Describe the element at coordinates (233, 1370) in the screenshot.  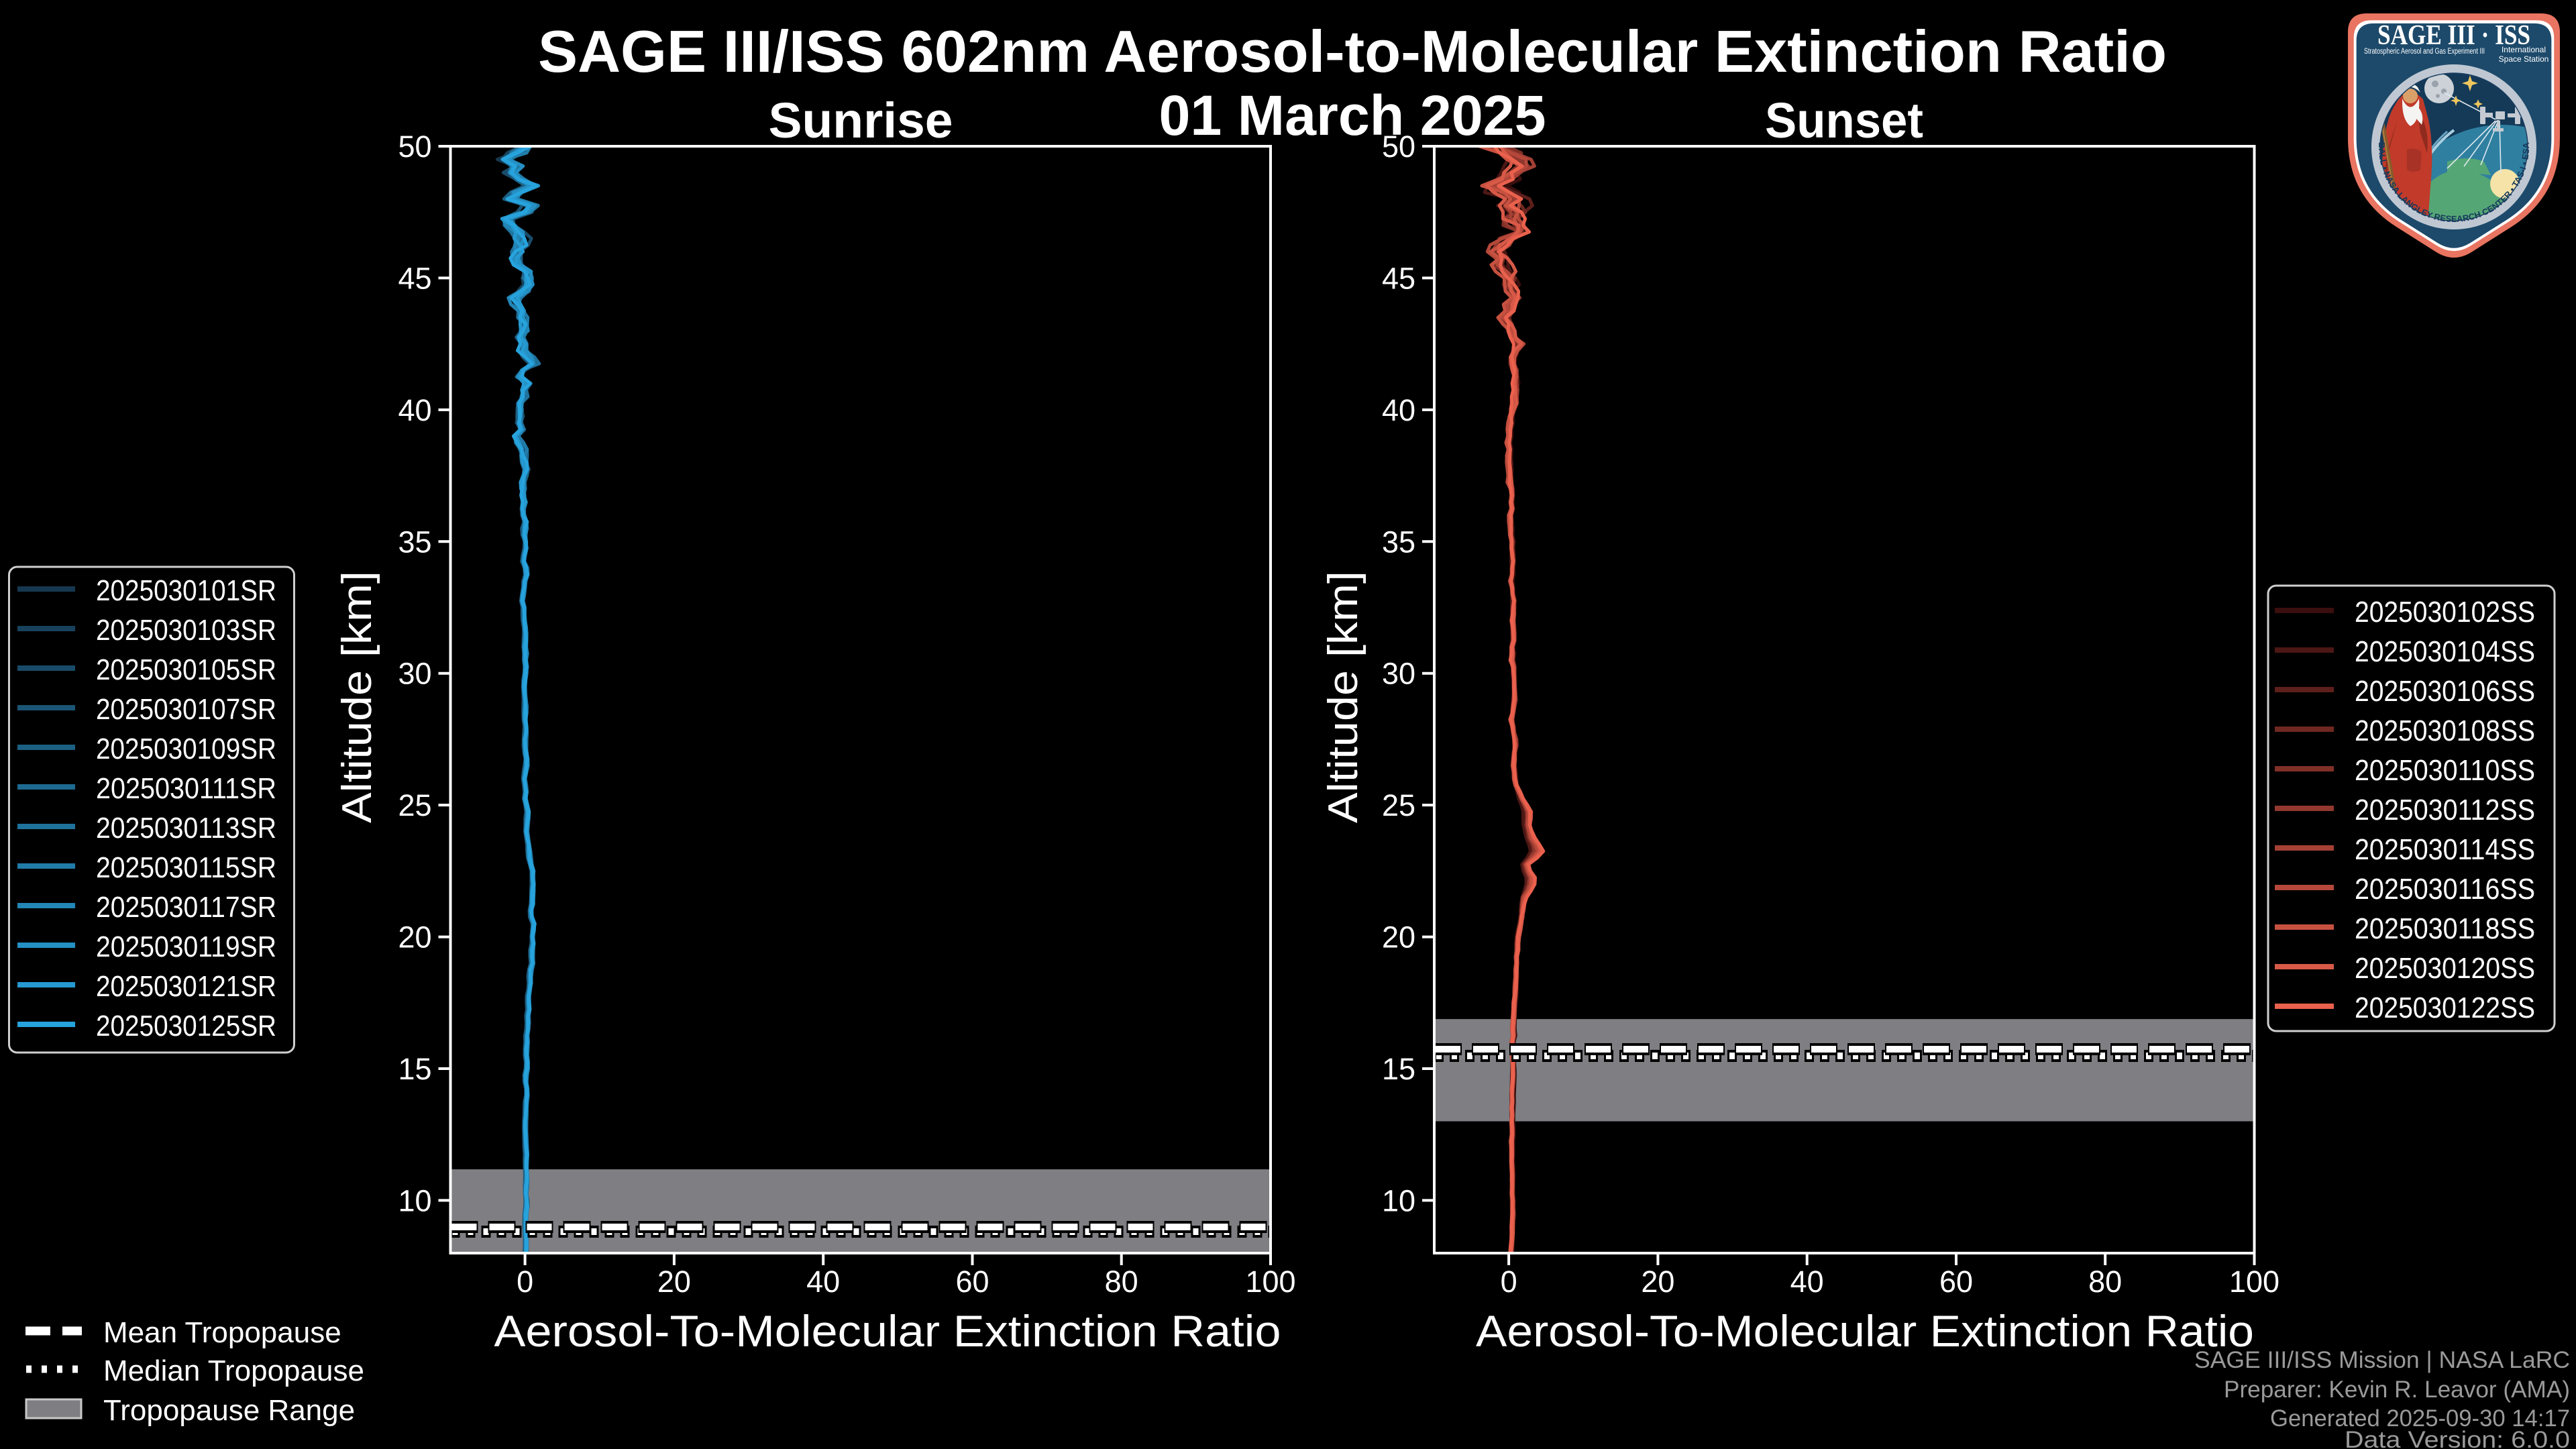
I see `svg-text: Median Tropopause` at that location.